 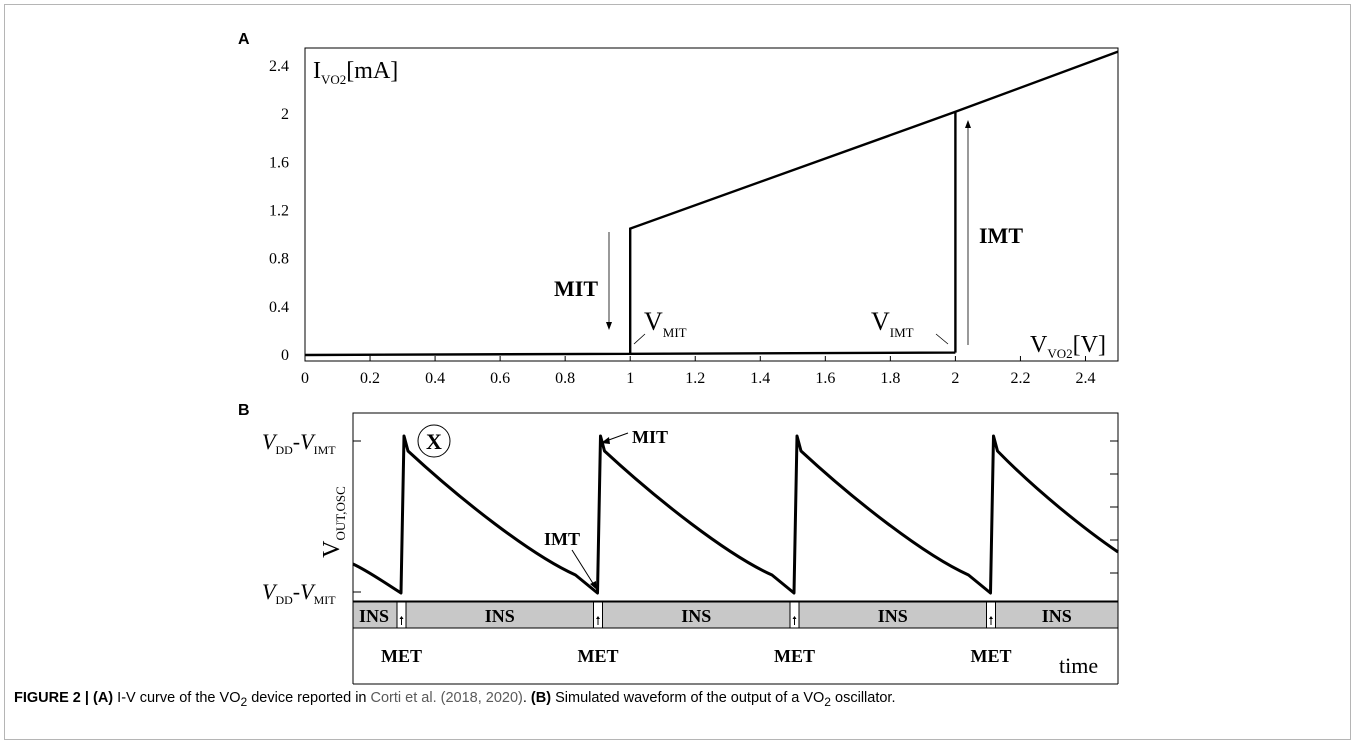 What do you see at coordinates (1114, 507) in the screenshot?
I see `chart-b-right-ticks` at bounding box center [1114, 507].